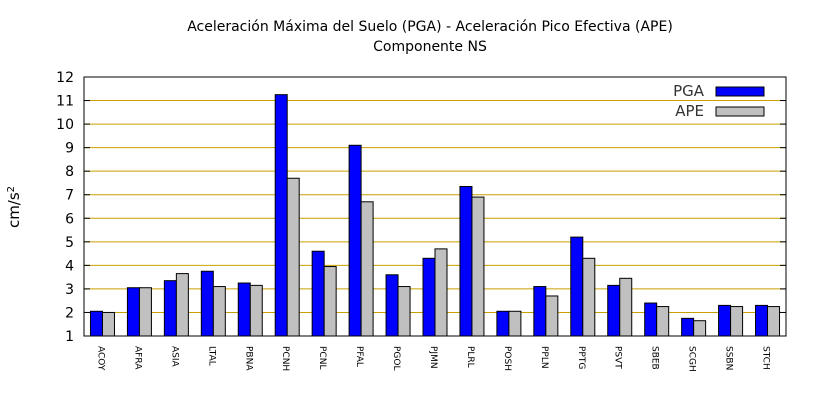 The image size is (820, 400). What do you see at coordinates (729, 358) in the screenshot?
I see `x-tick-label-ssbn: SSBN` at bounding box center [729, 358].